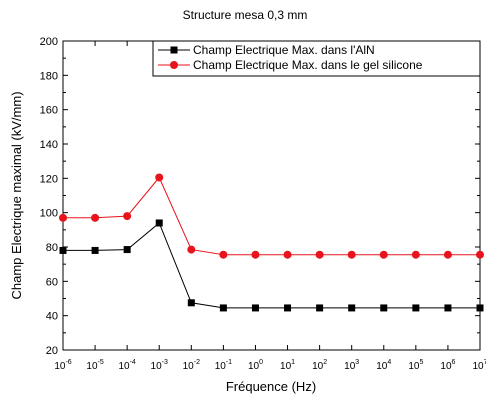  What do you see at coordinates (319, 365) in the screenshot?
I see `x-tick-label: 10²` at bounding box center [319, 365].